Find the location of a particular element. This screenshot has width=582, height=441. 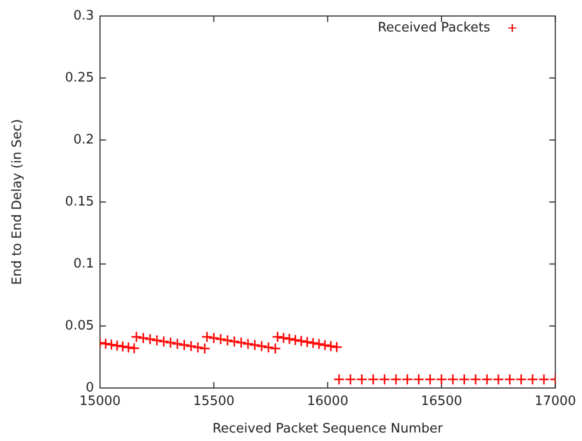

x-axis-title: Received Packet Sequence Number is located at coordinates (328, 429).